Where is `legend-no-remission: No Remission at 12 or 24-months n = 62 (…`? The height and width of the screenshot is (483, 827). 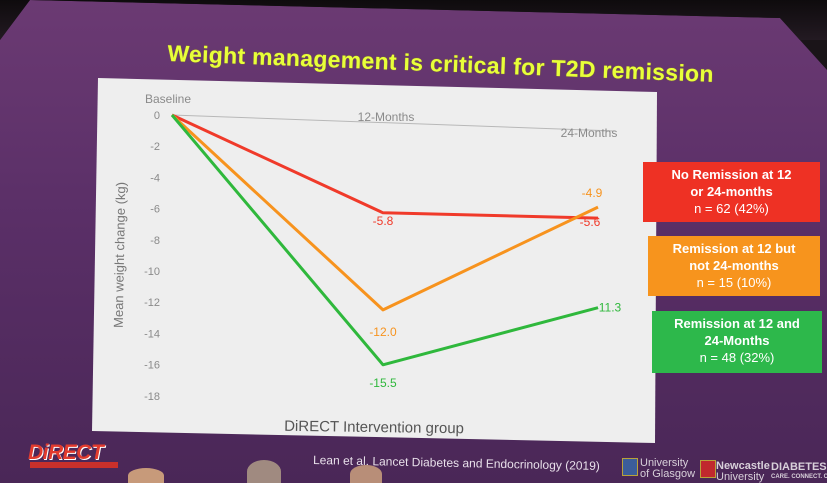
legend-no-remission: No Remission at 12 or 24-months n = 62 (… is located at coordinates (731, 192).